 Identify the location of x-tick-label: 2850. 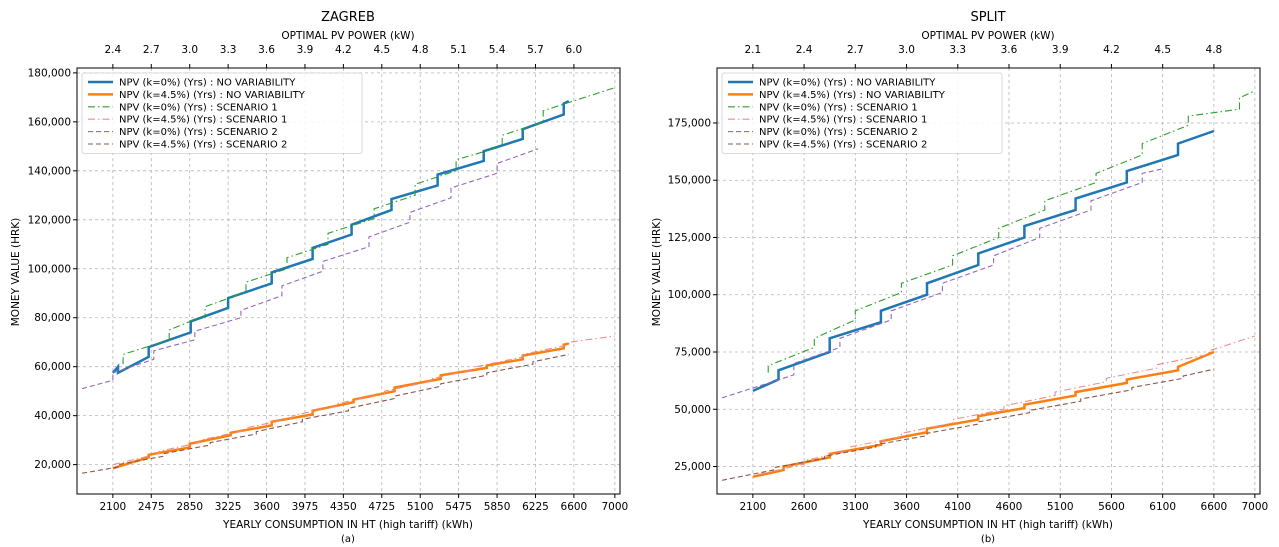
(189, 507).